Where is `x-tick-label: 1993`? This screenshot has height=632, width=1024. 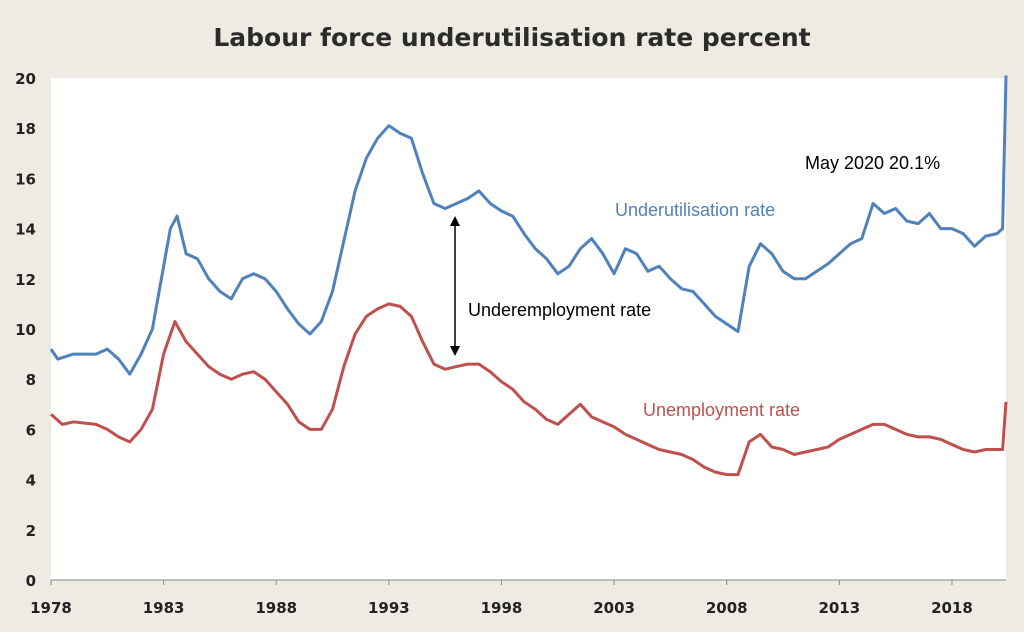 x-tick-label: 1993 is located at coordinates (389, 608).